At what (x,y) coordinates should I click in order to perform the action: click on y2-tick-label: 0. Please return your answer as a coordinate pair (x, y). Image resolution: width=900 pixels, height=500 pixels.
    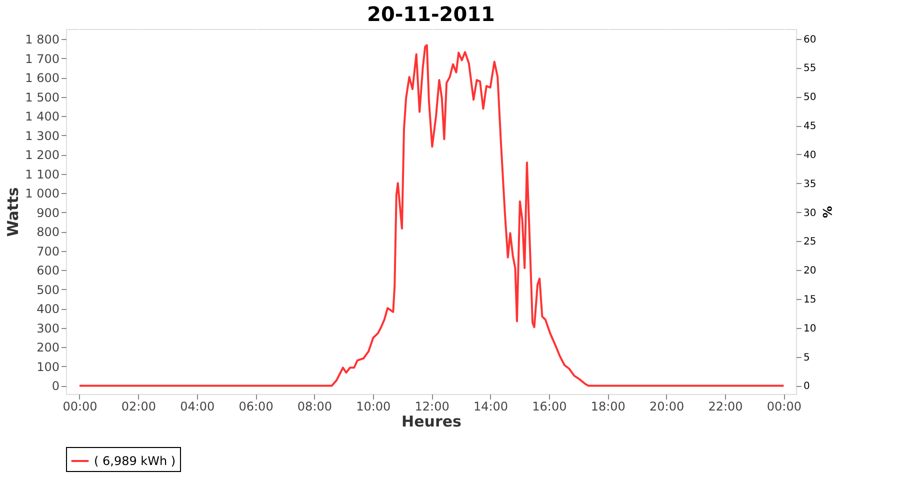
    Looking at the image, I should click on (807, 386).